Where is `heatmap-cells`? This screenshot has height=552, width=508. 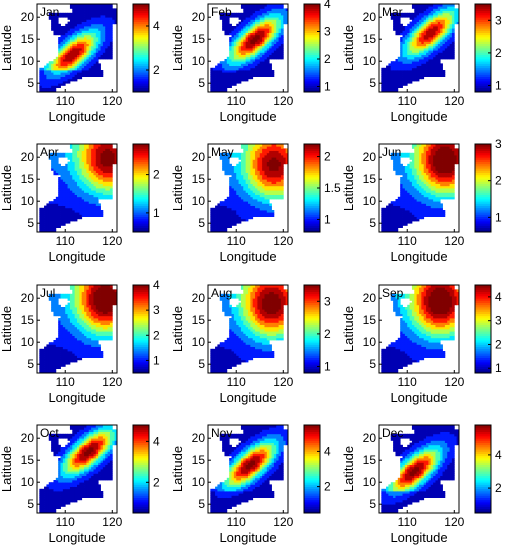 heatmap-cells is located at coordinates (420, 48).